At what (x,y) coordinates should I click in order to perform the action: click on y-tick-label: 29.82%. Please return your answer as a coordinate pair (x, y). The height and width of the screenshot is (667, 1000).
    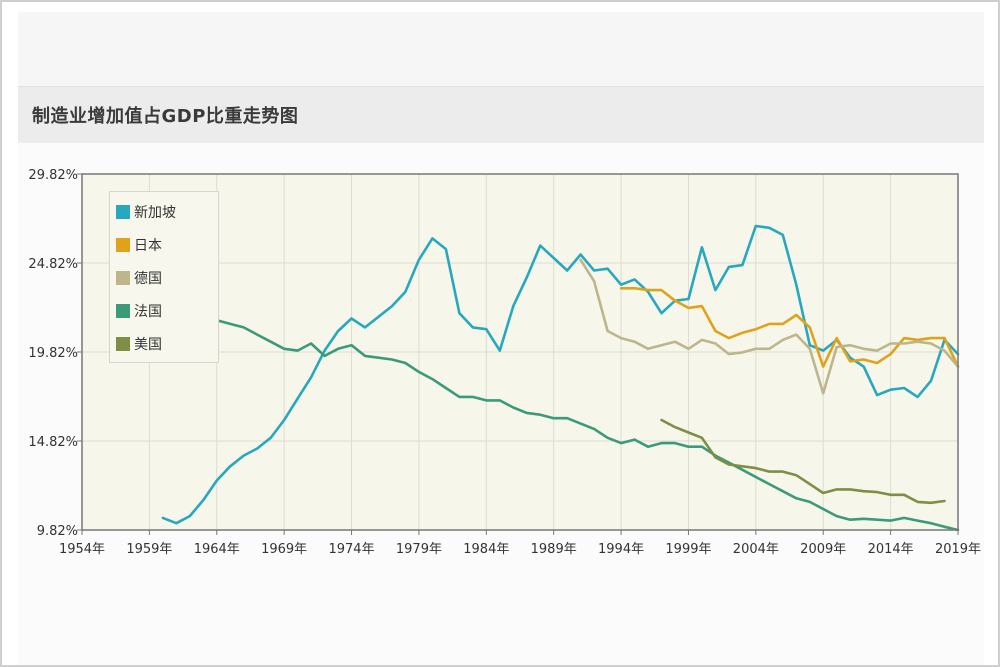
    Looking at the image, I should click on (53, 175).